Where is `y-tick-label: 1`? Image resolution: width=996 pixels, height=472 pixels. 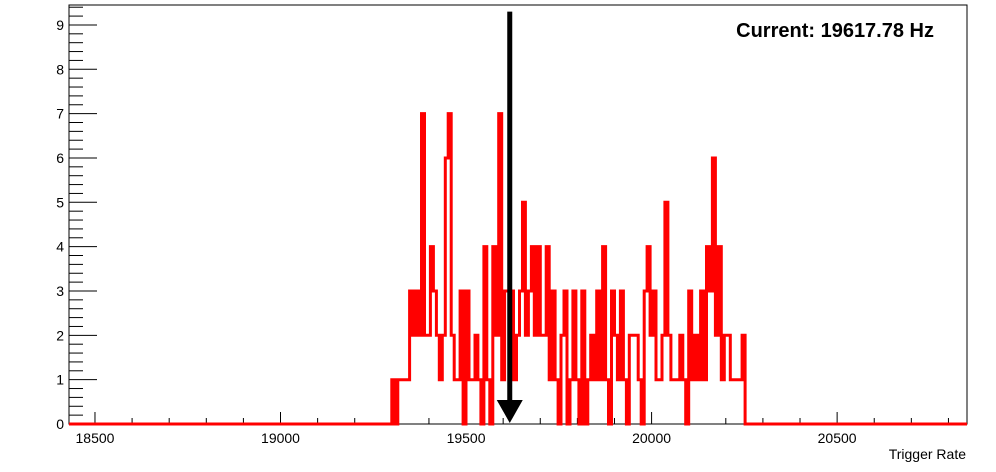
y-tick-label: 1 is located at coordinates (60, 380).